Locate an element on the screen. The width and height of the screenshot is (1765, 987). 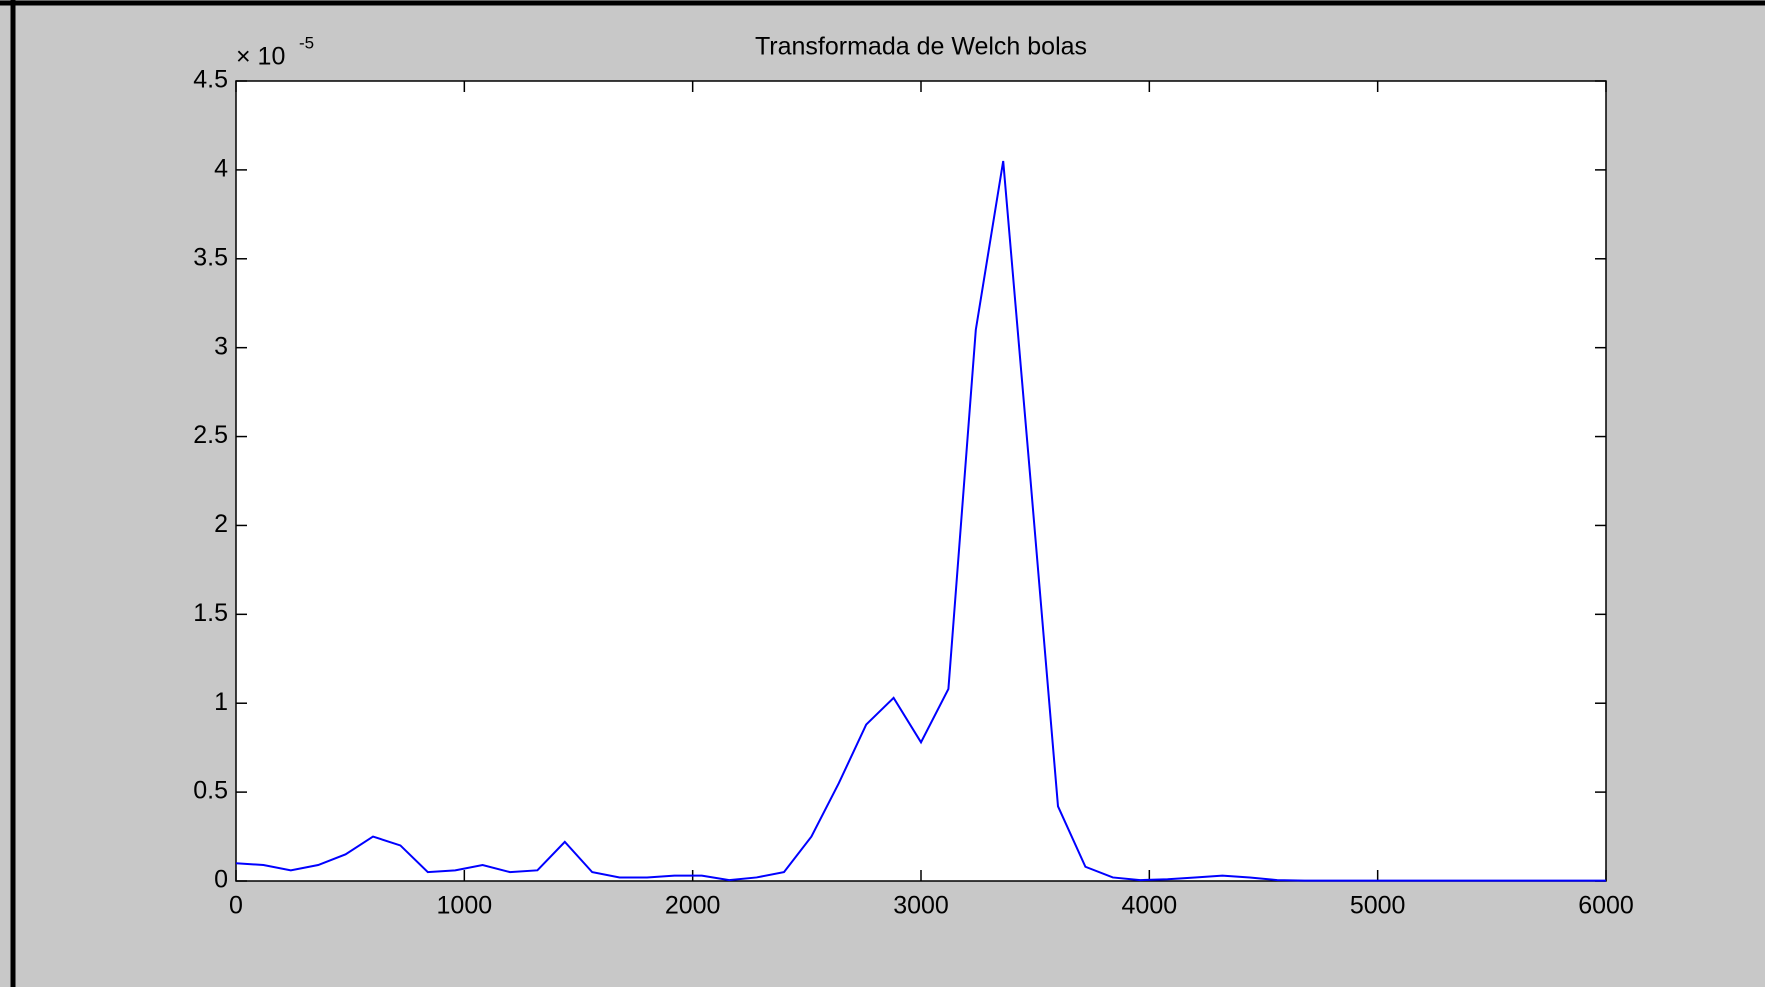
chart-title: Transformada de Welch bolas is located at coordinates (921, 47).